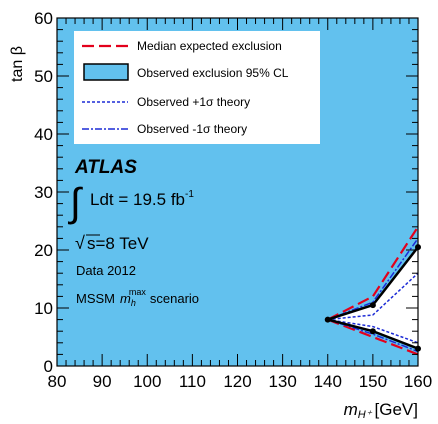  What do you see at coordinates (95, 298) in the screenshot?
I see `scenario-prefix: MSSM` at bounding box center [95, 298].